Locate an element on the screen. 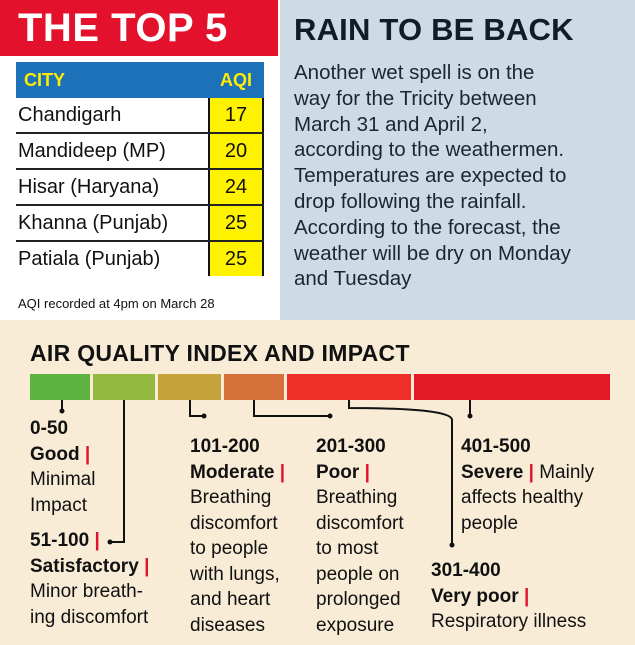  scale-segment-moderate is located at coordinates (189, 387).